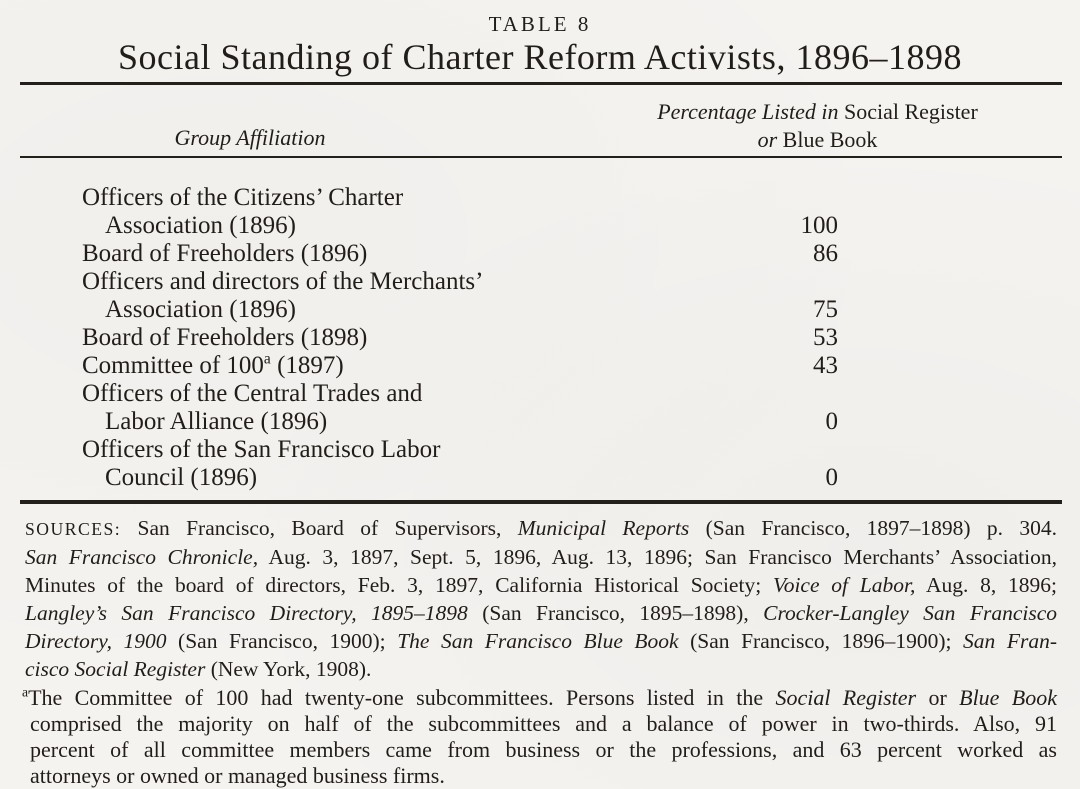 This screenshot has height=789, width=1080. Describe the element at coordinates (540, 24) in the screenshot. I see `table-number-caption: TABLE 8` at that location.